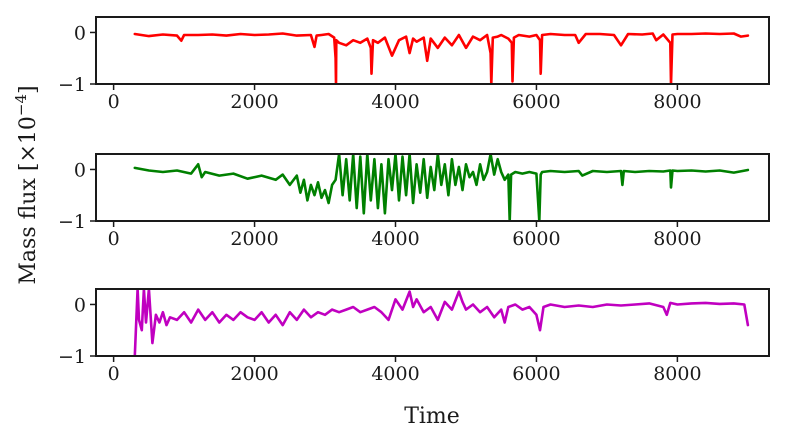 Image resolution: width=789 pixels, height=441 pixels. Describe the element at coordinates (28, 89) in the screenshot. I see `y-axis-label-close: ]` at that location.